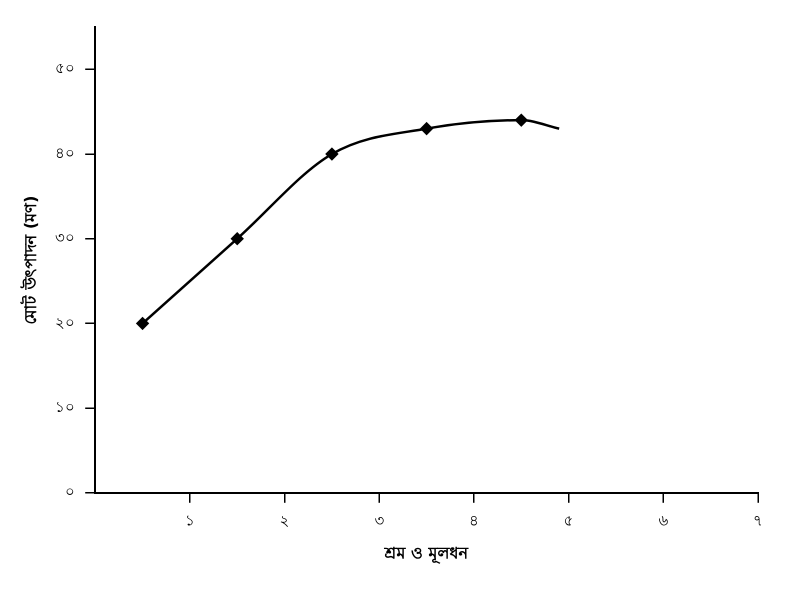  Describe the element at coordinates (189, 521) in the screenshot. I see `x-tick-label: ১` at that location.